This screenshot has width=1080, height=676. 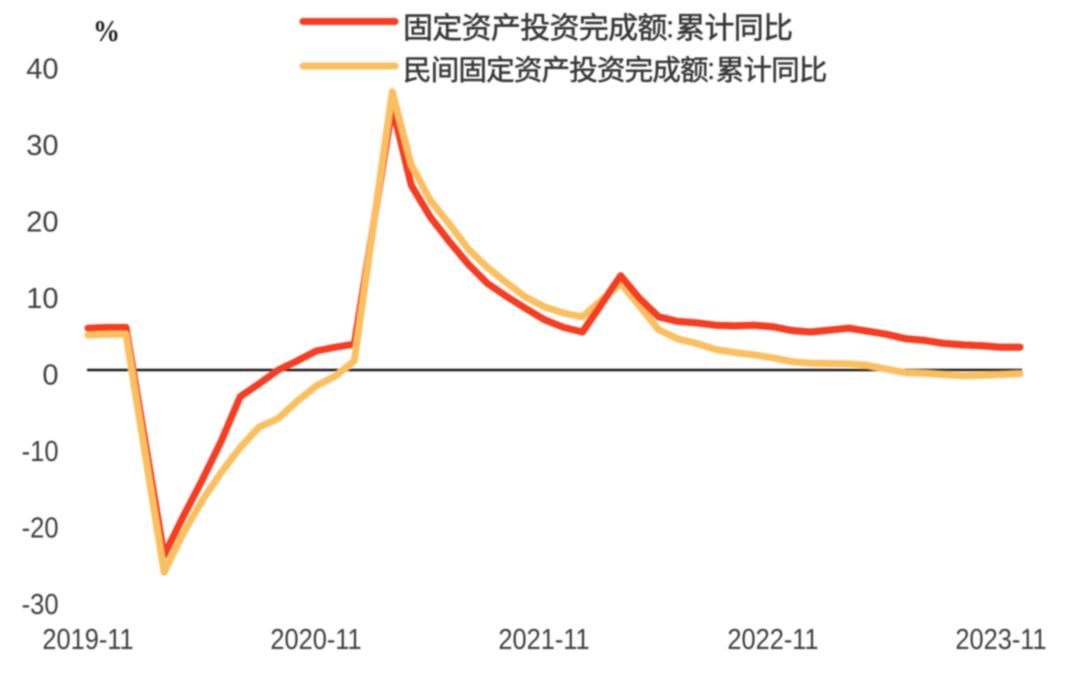 I want to click on svg-text: 2020-11, so click(x=315, y=638).